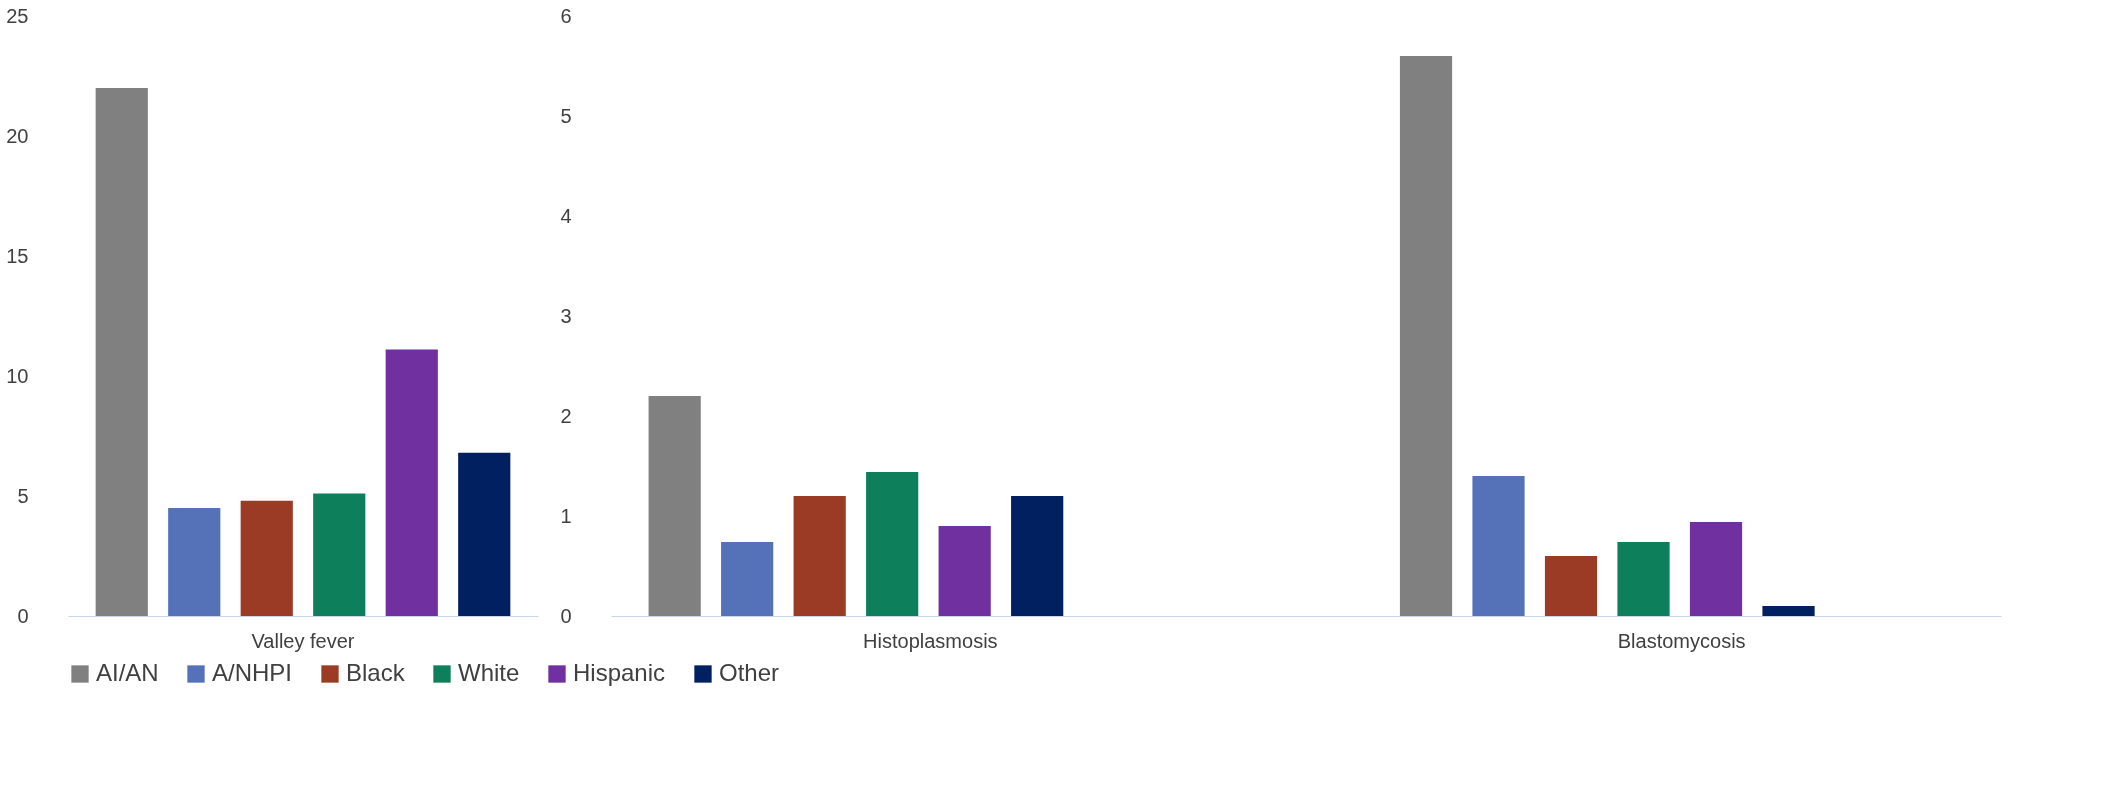 This screenshot has width=2106, height=799. Describe the element at coordinates (930, 640) in the screenshot. I see `x-tick-label: Histoplasmosis` at that location.